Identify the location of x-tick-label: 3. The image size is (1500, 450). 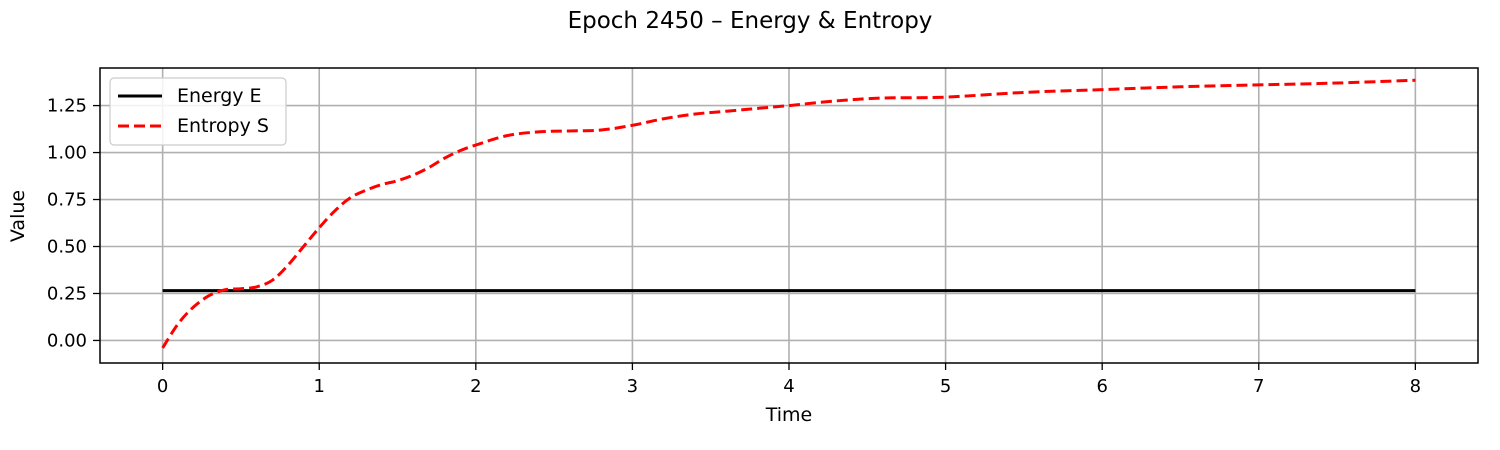
(632, 386).